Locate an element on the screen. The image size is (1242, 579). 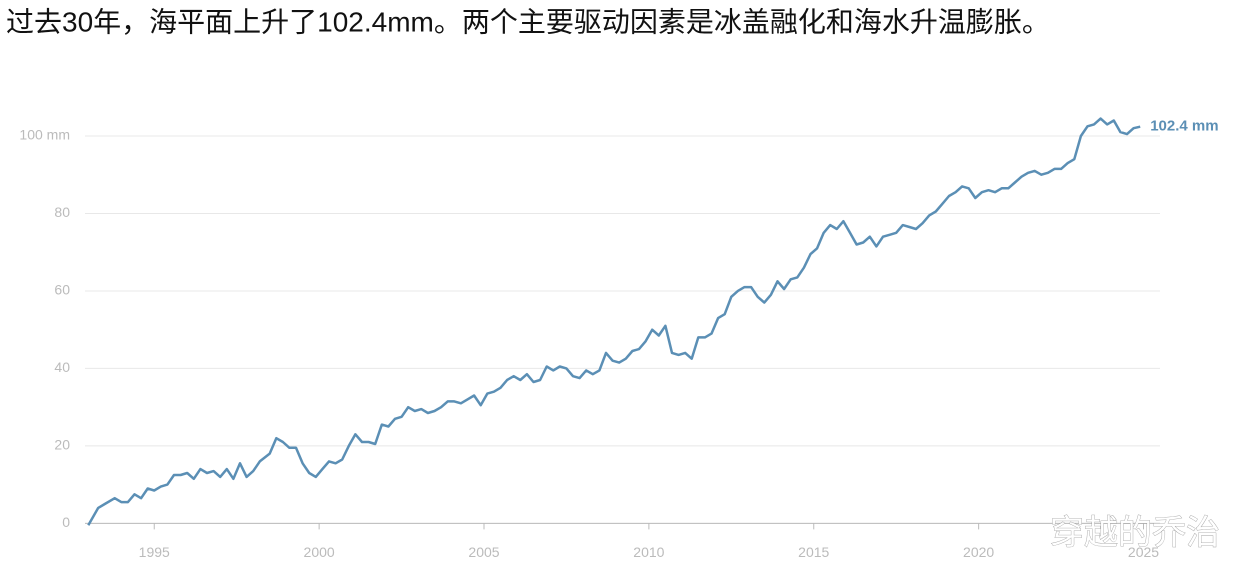
x-tick-label: 2010 is located at coordinates (648, 552).